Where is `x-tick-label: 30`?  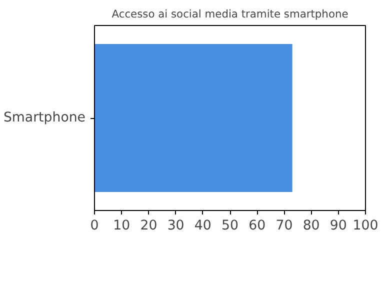 x-tick-label: 30 is located at coordinates (175, 226).